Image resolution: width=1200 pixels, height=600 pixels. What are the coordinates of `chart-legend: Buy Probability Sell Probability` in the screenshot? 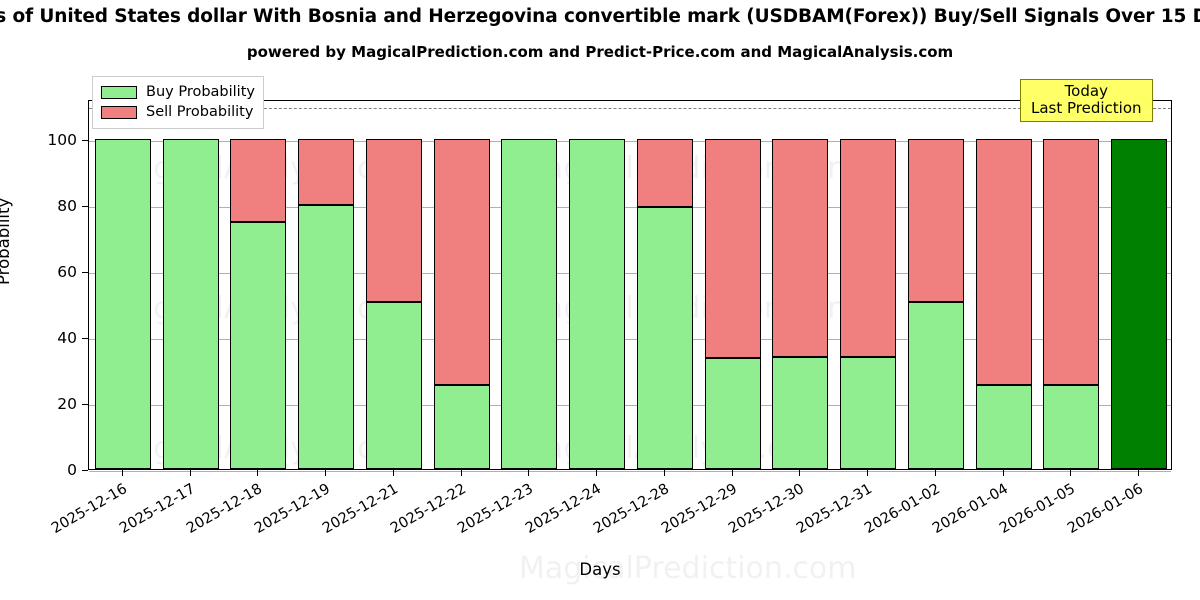 It's located at (178, 102).